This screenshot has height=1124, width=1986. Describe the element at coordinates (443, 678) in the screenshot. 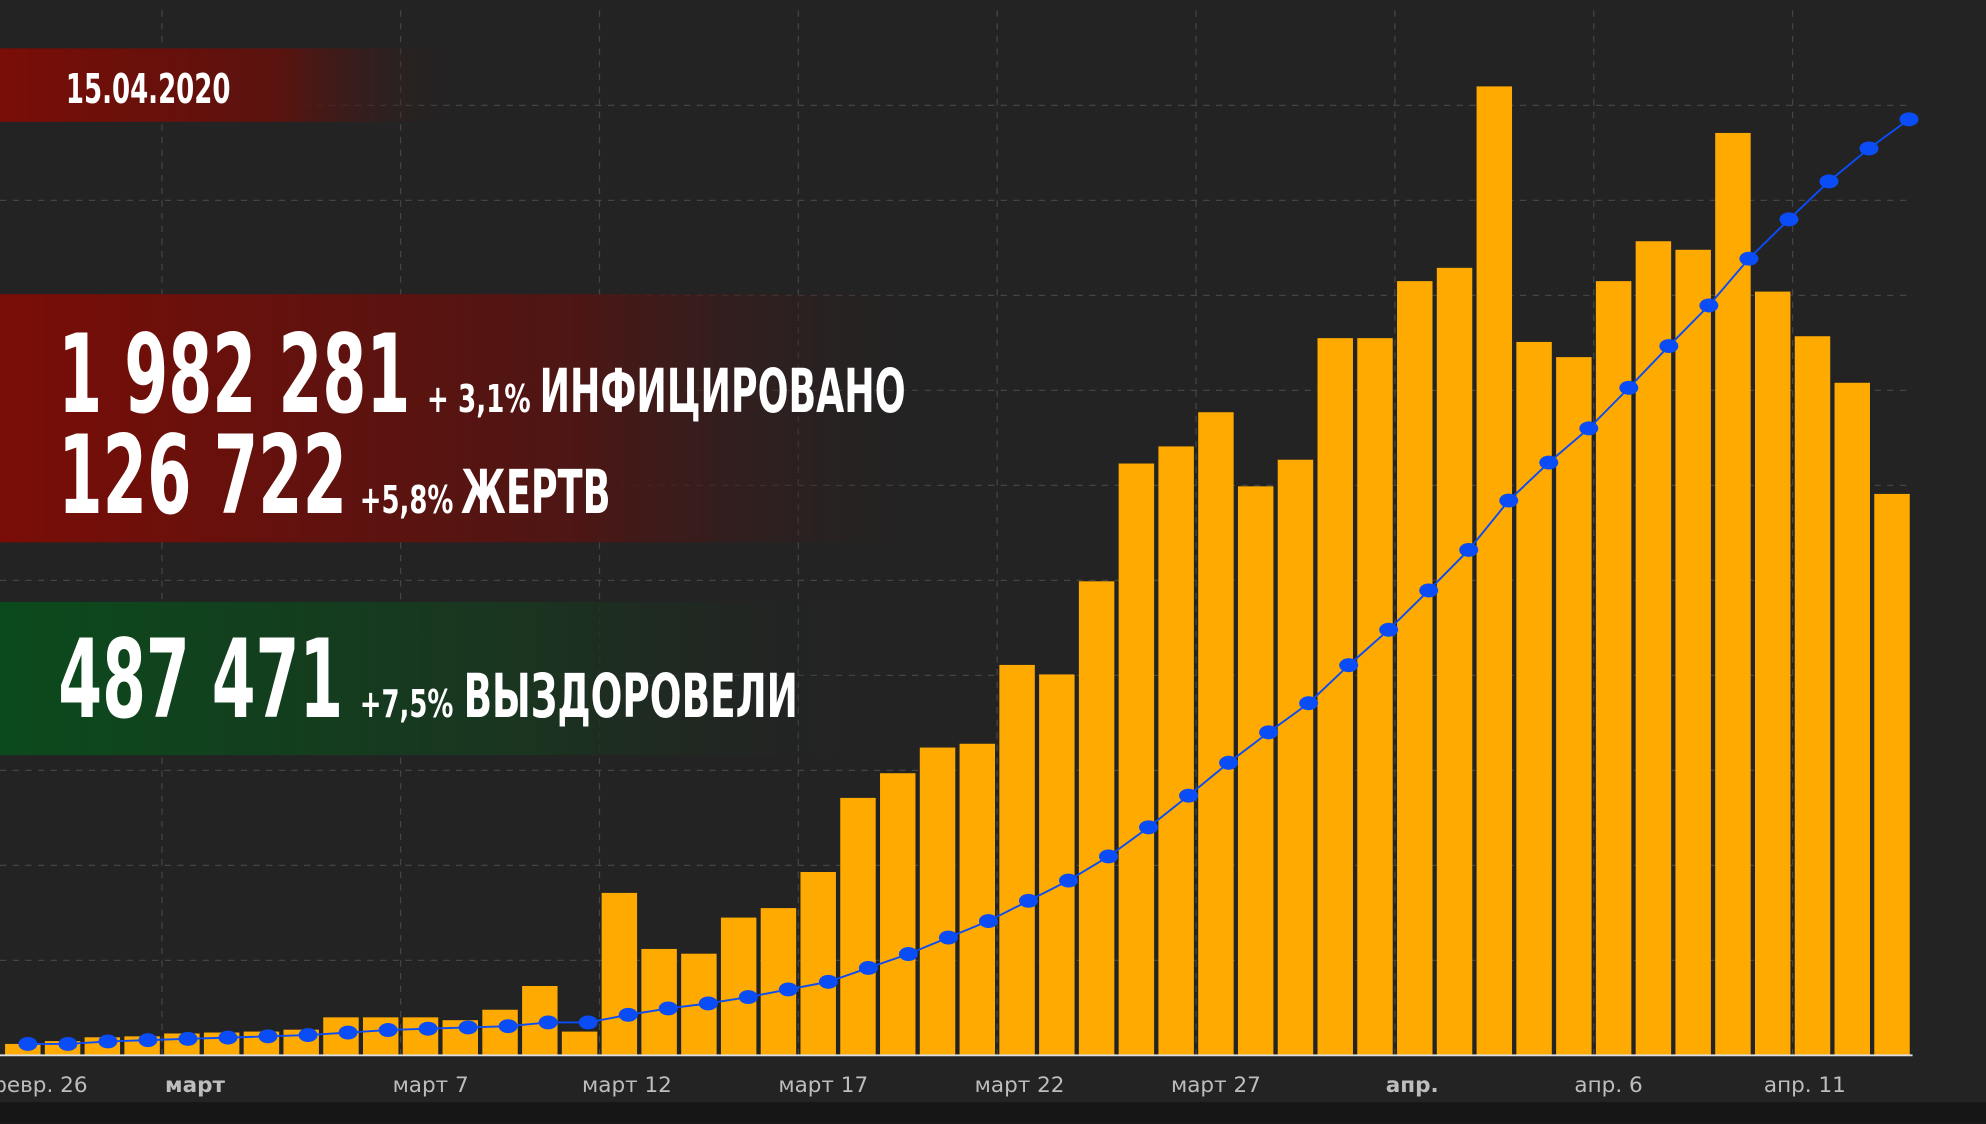

I see `green-panel` at that location.